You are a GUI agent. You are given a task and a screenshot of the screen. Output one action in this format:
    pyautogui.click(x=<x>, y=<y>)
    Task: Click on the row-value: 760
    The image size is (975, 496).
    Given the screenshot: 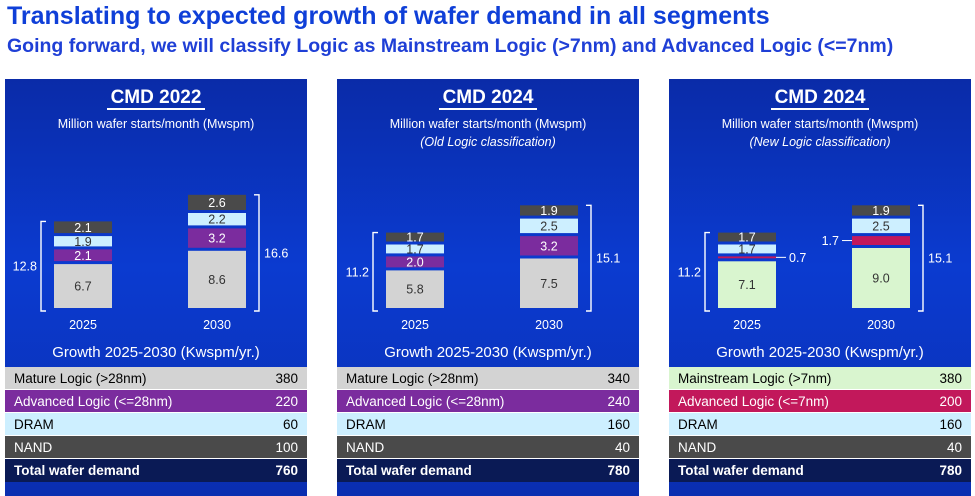 What is the action you would take?
    pyautogui.click(x=286, y=470)
    